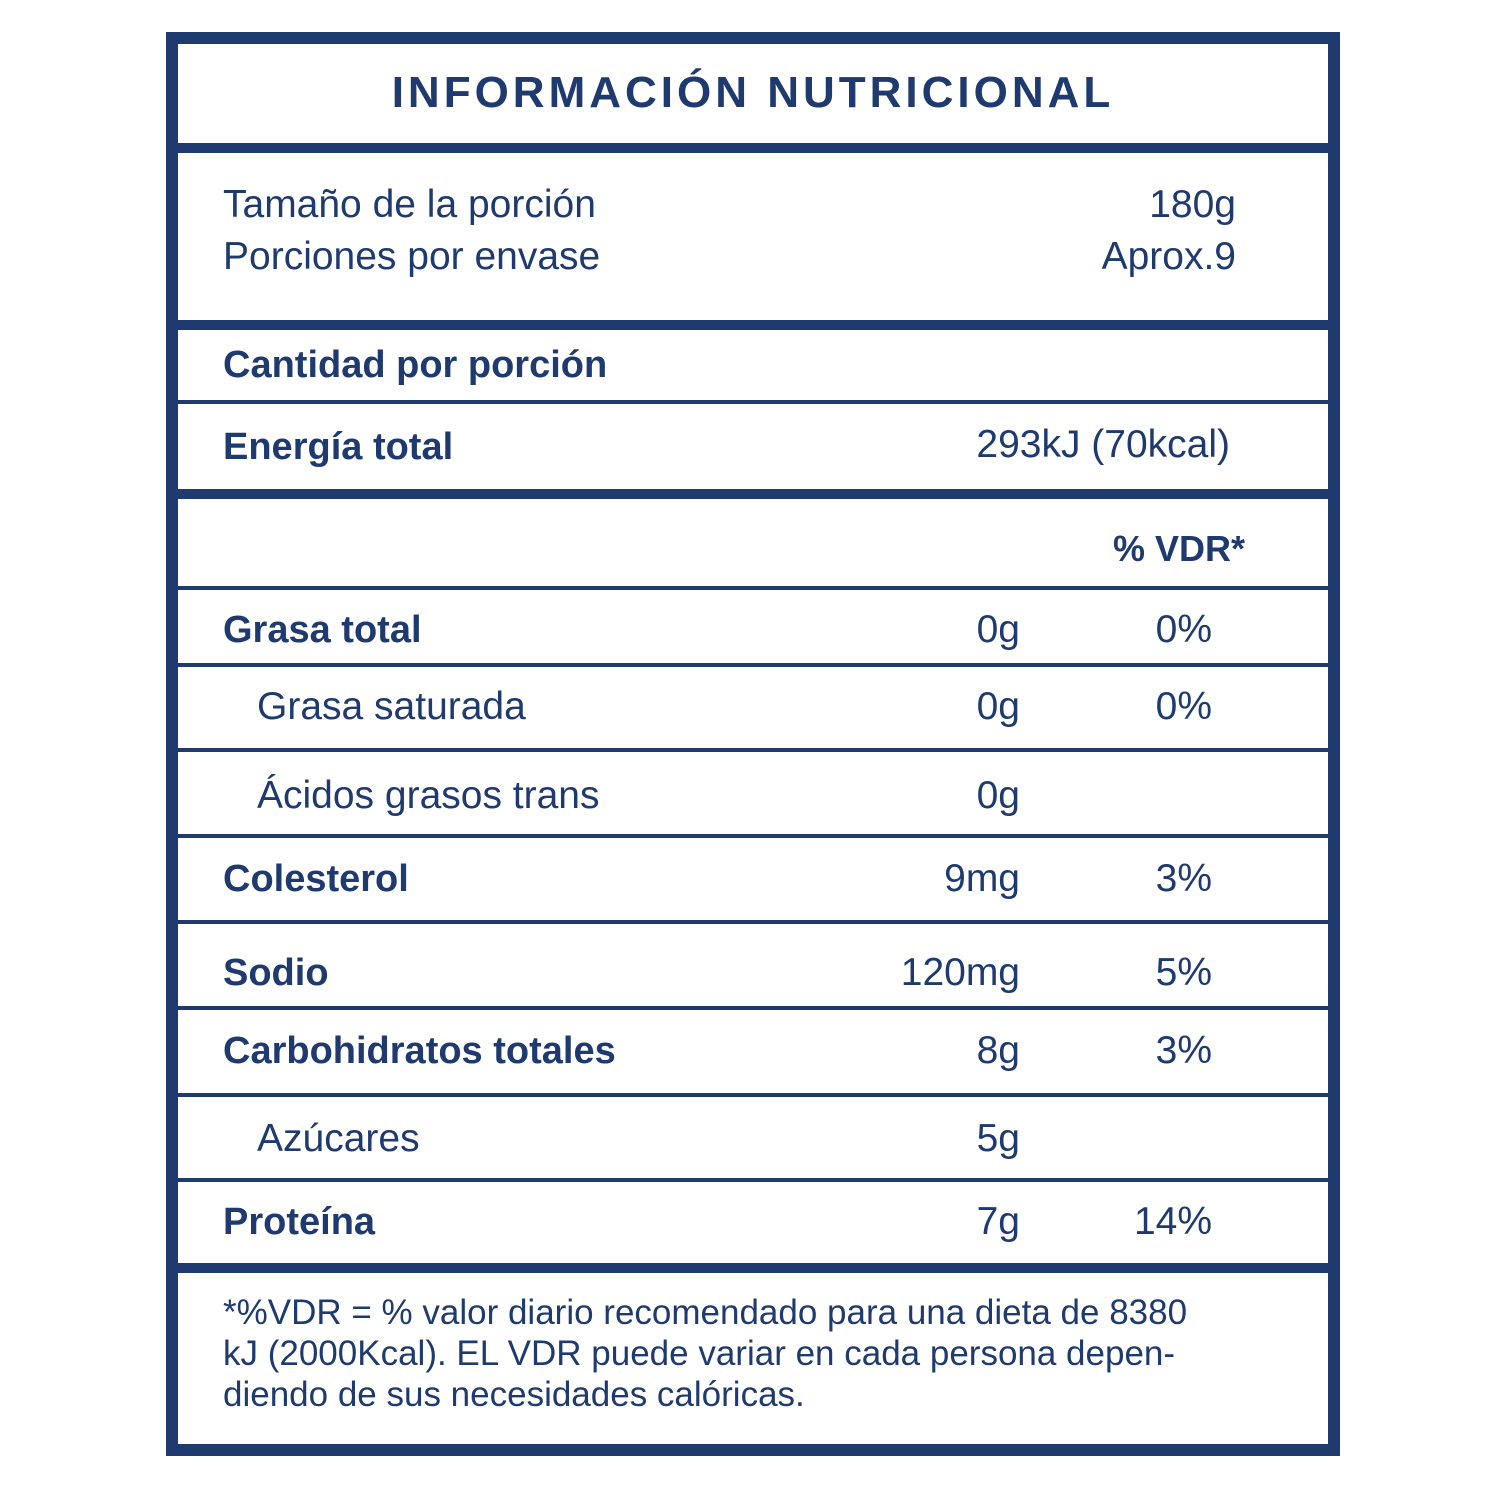  I want to click on title: INFORMACIÓN NUTRICIONAL, so click(753, 92).